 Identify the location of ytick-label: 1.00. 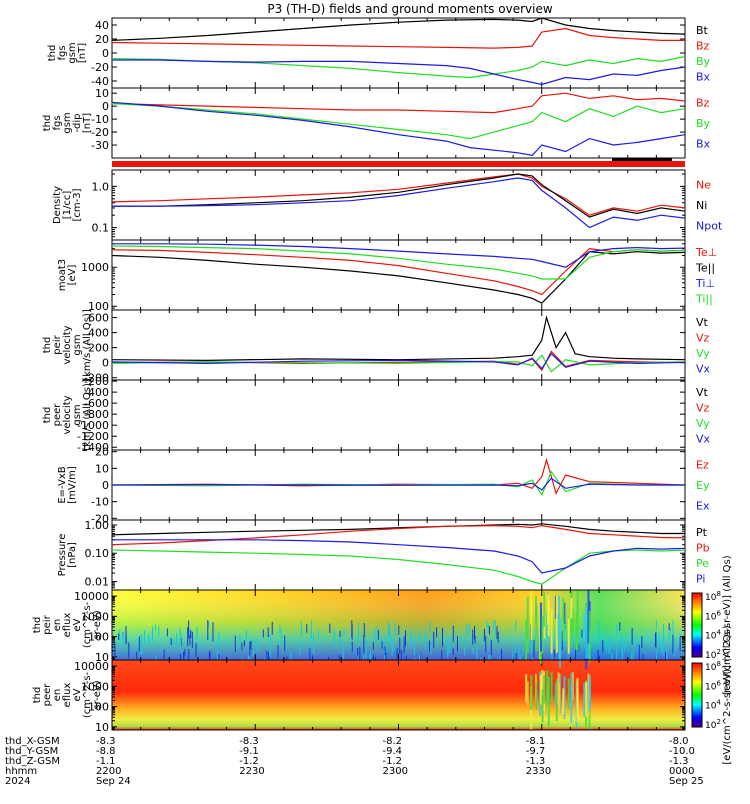
(97, 525).